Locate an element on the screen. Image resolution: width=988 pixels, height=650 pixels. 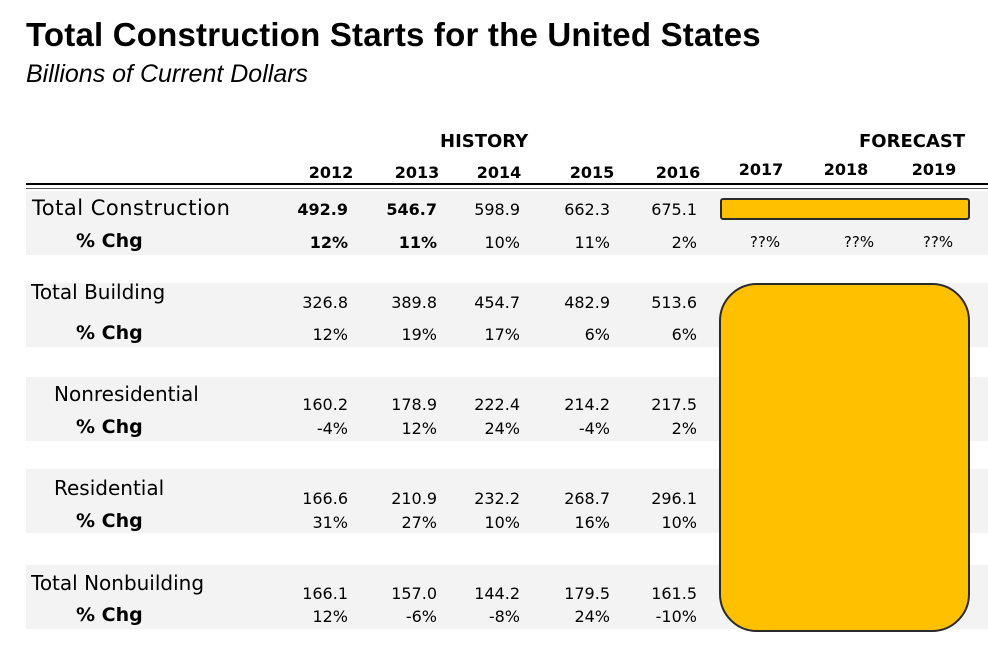
value-cell: 296.1 is located at coordinates (674, 498).